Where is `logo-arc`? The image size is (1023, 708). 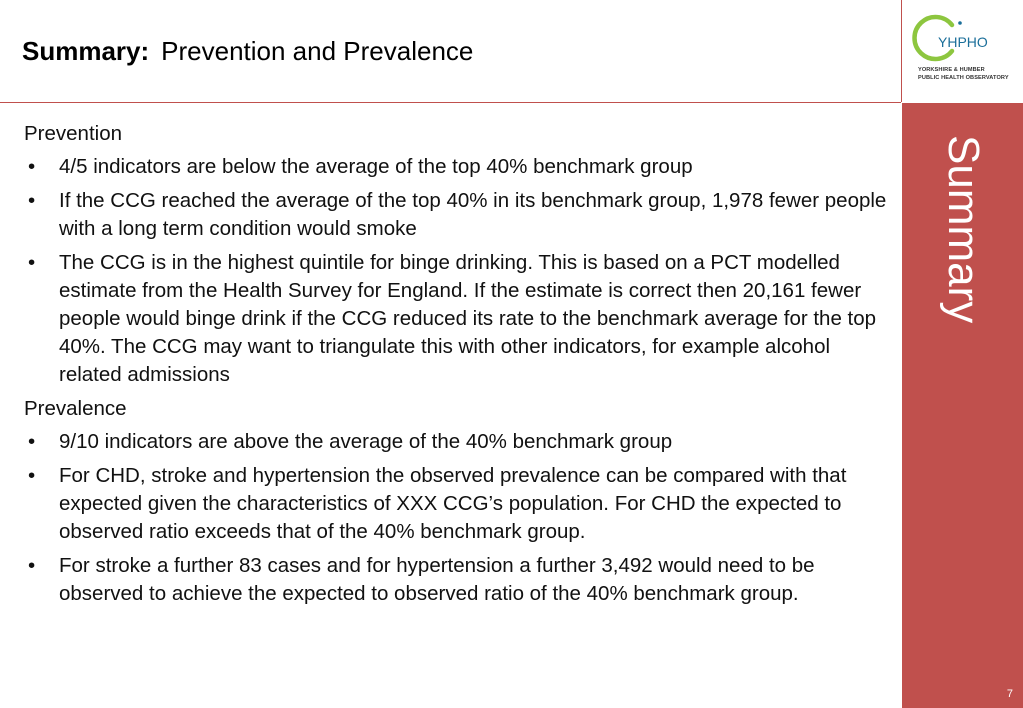
logo-arc is located at coordinates (933, 38).